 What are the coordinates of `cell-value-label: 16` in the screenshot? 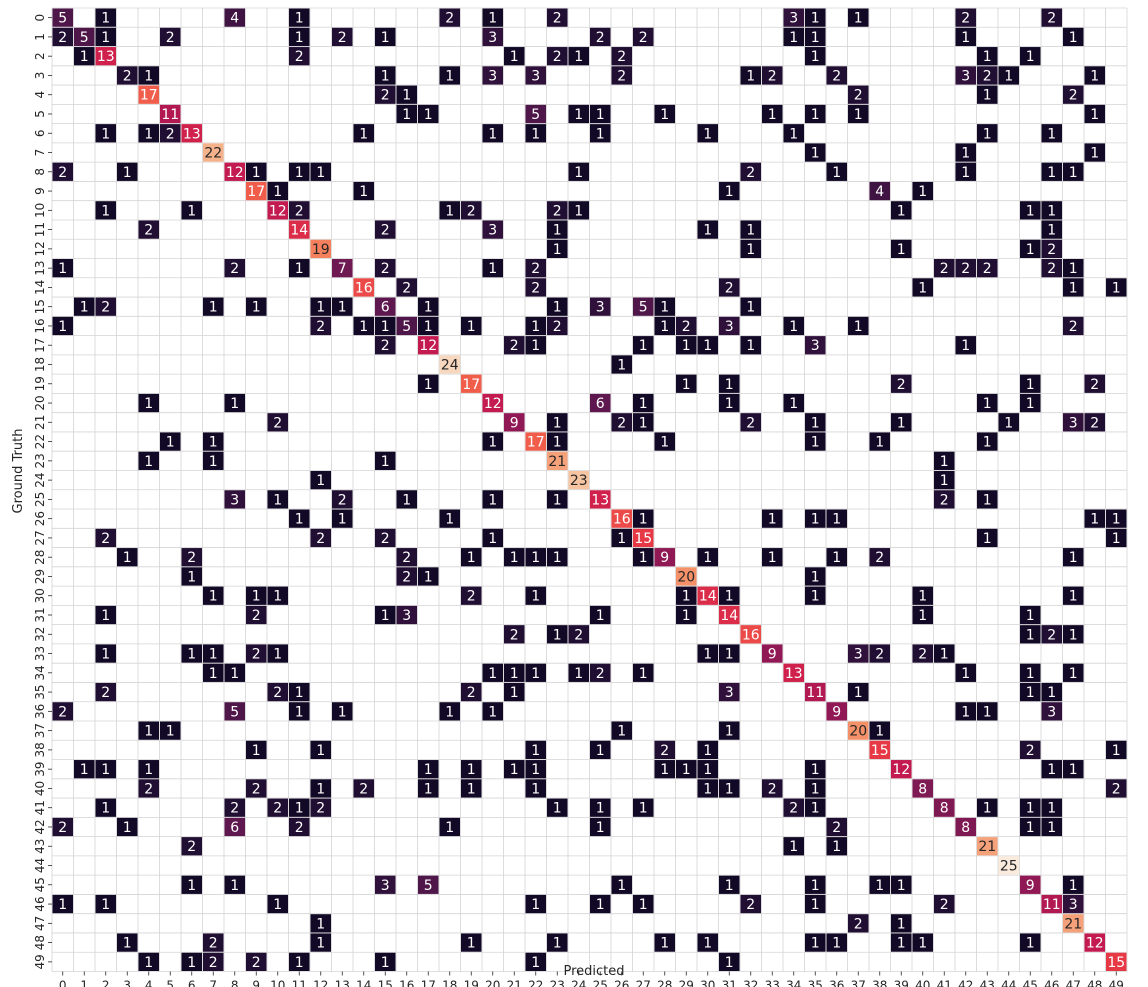 It's located at (751, 635).